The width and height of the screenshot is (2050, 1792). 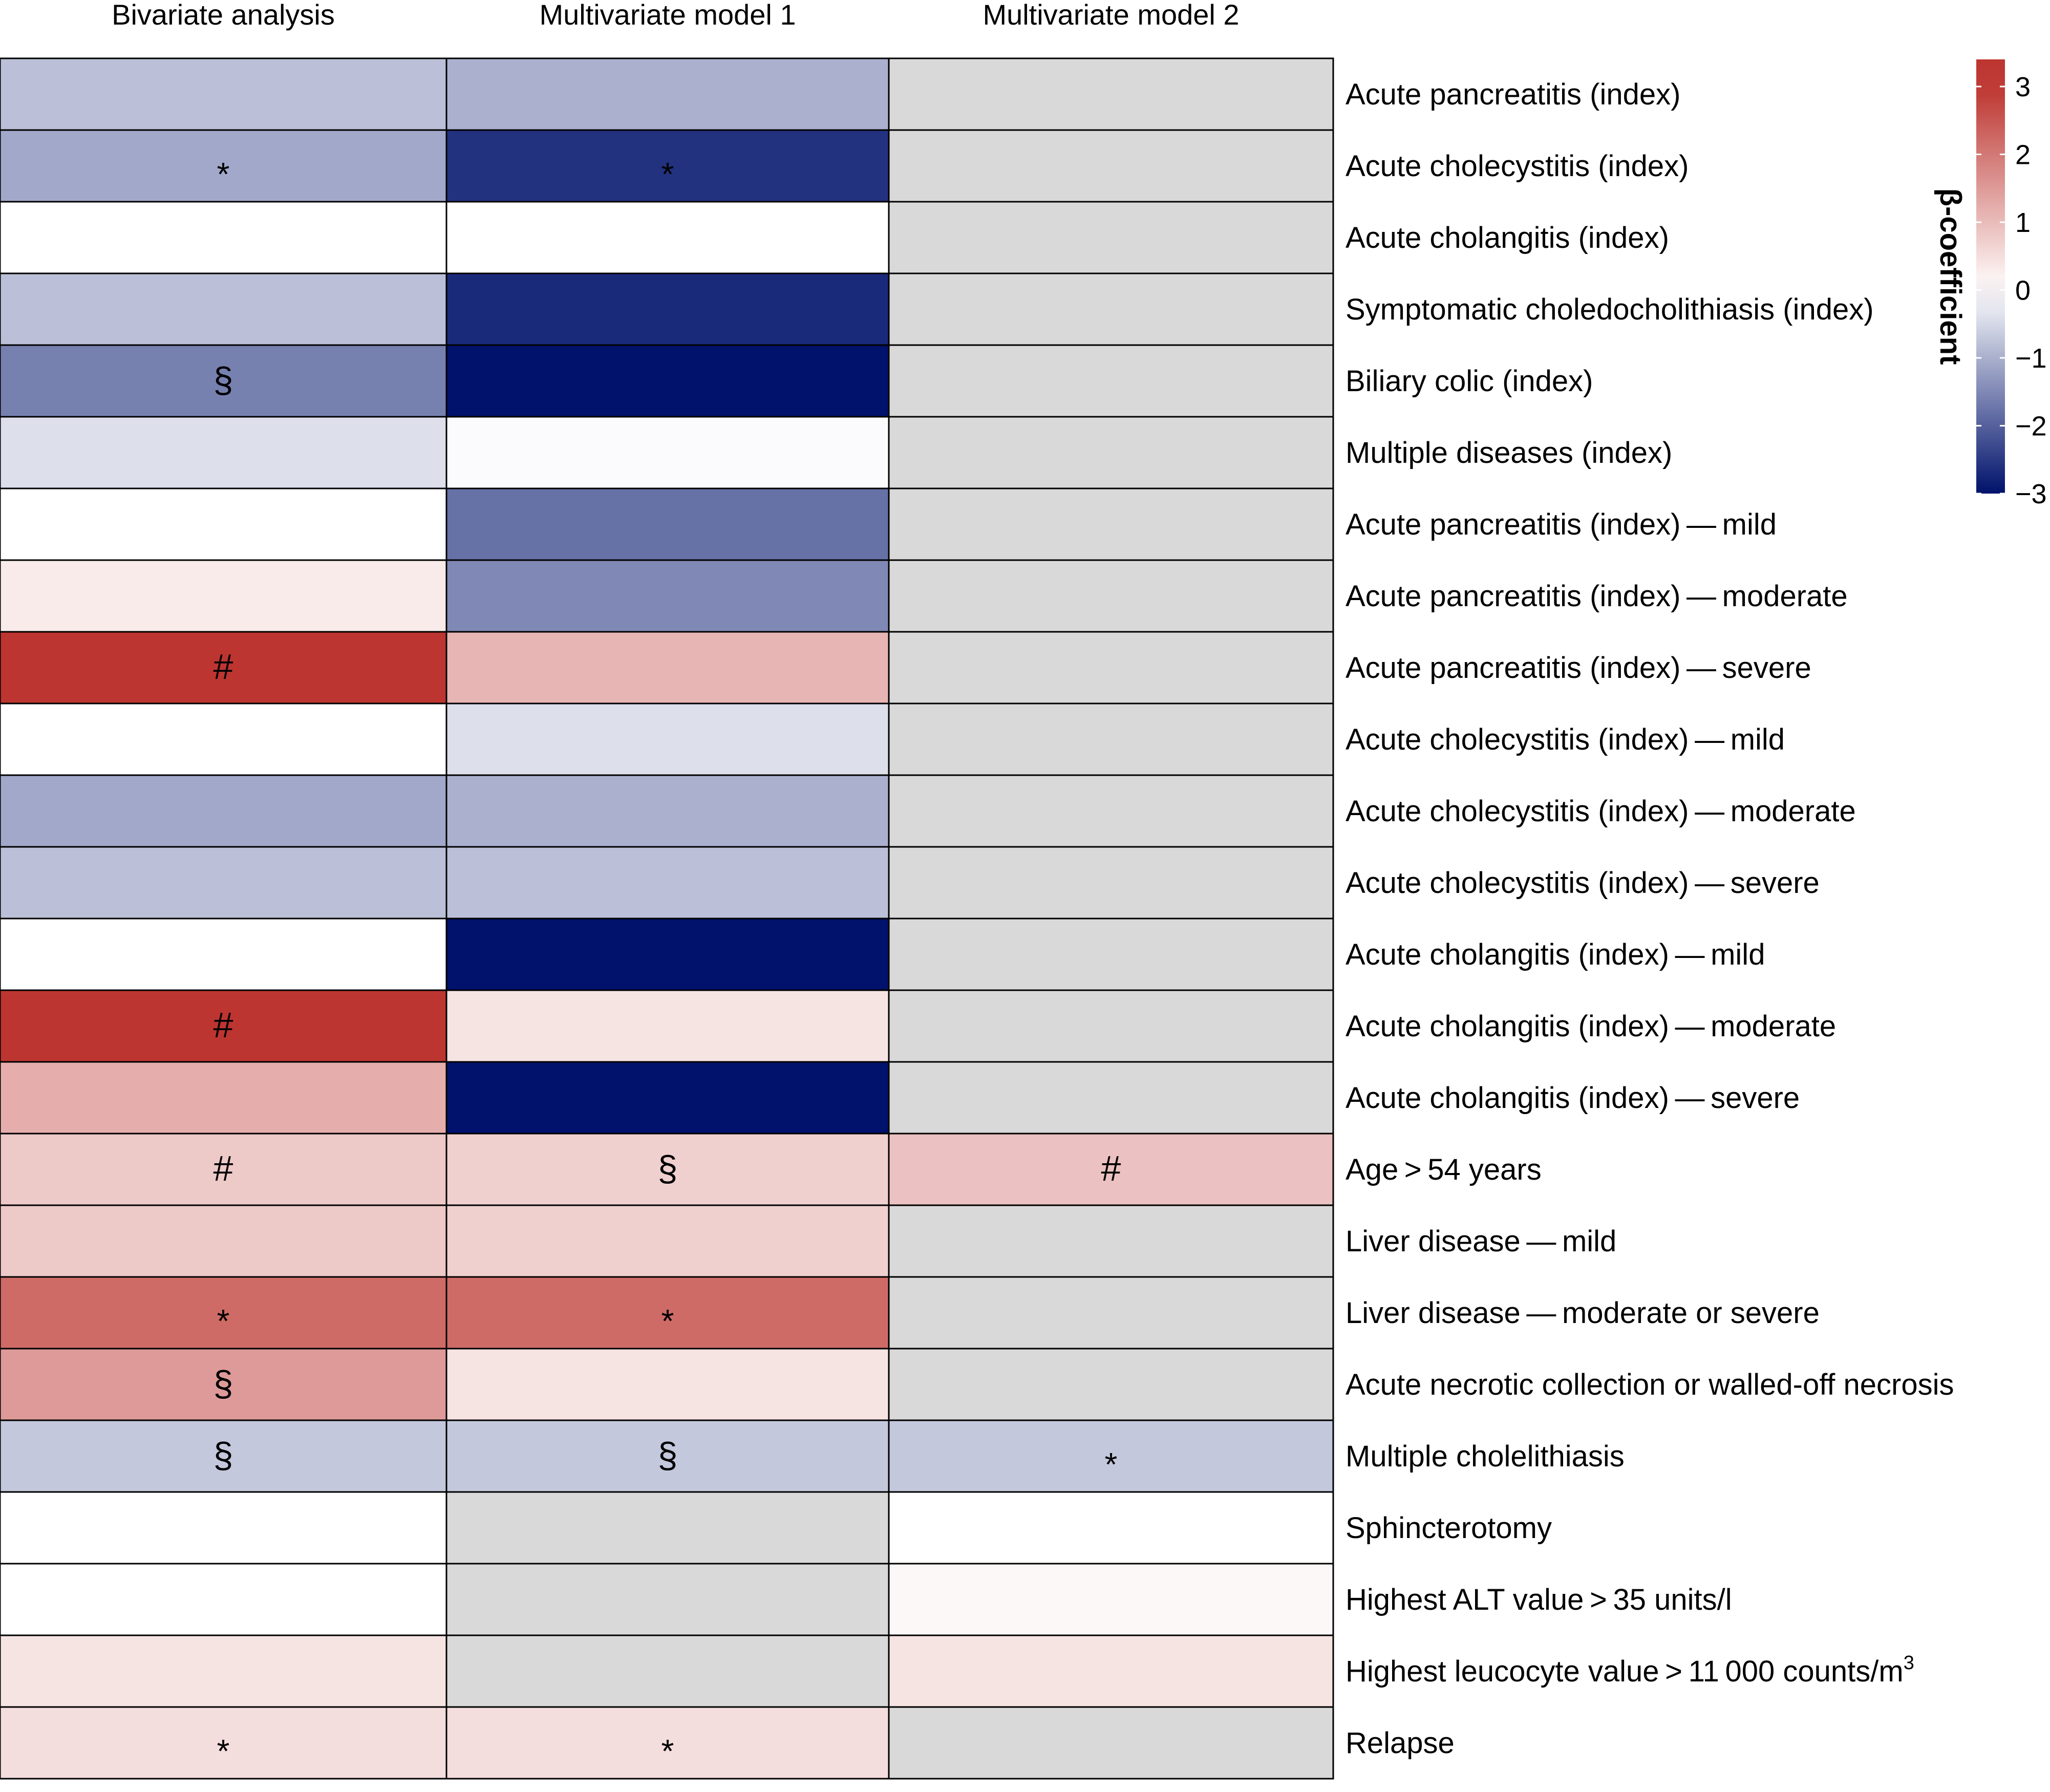 I want to click on row-label-text: Age > 54 years, so click(x=1444, y=1169).